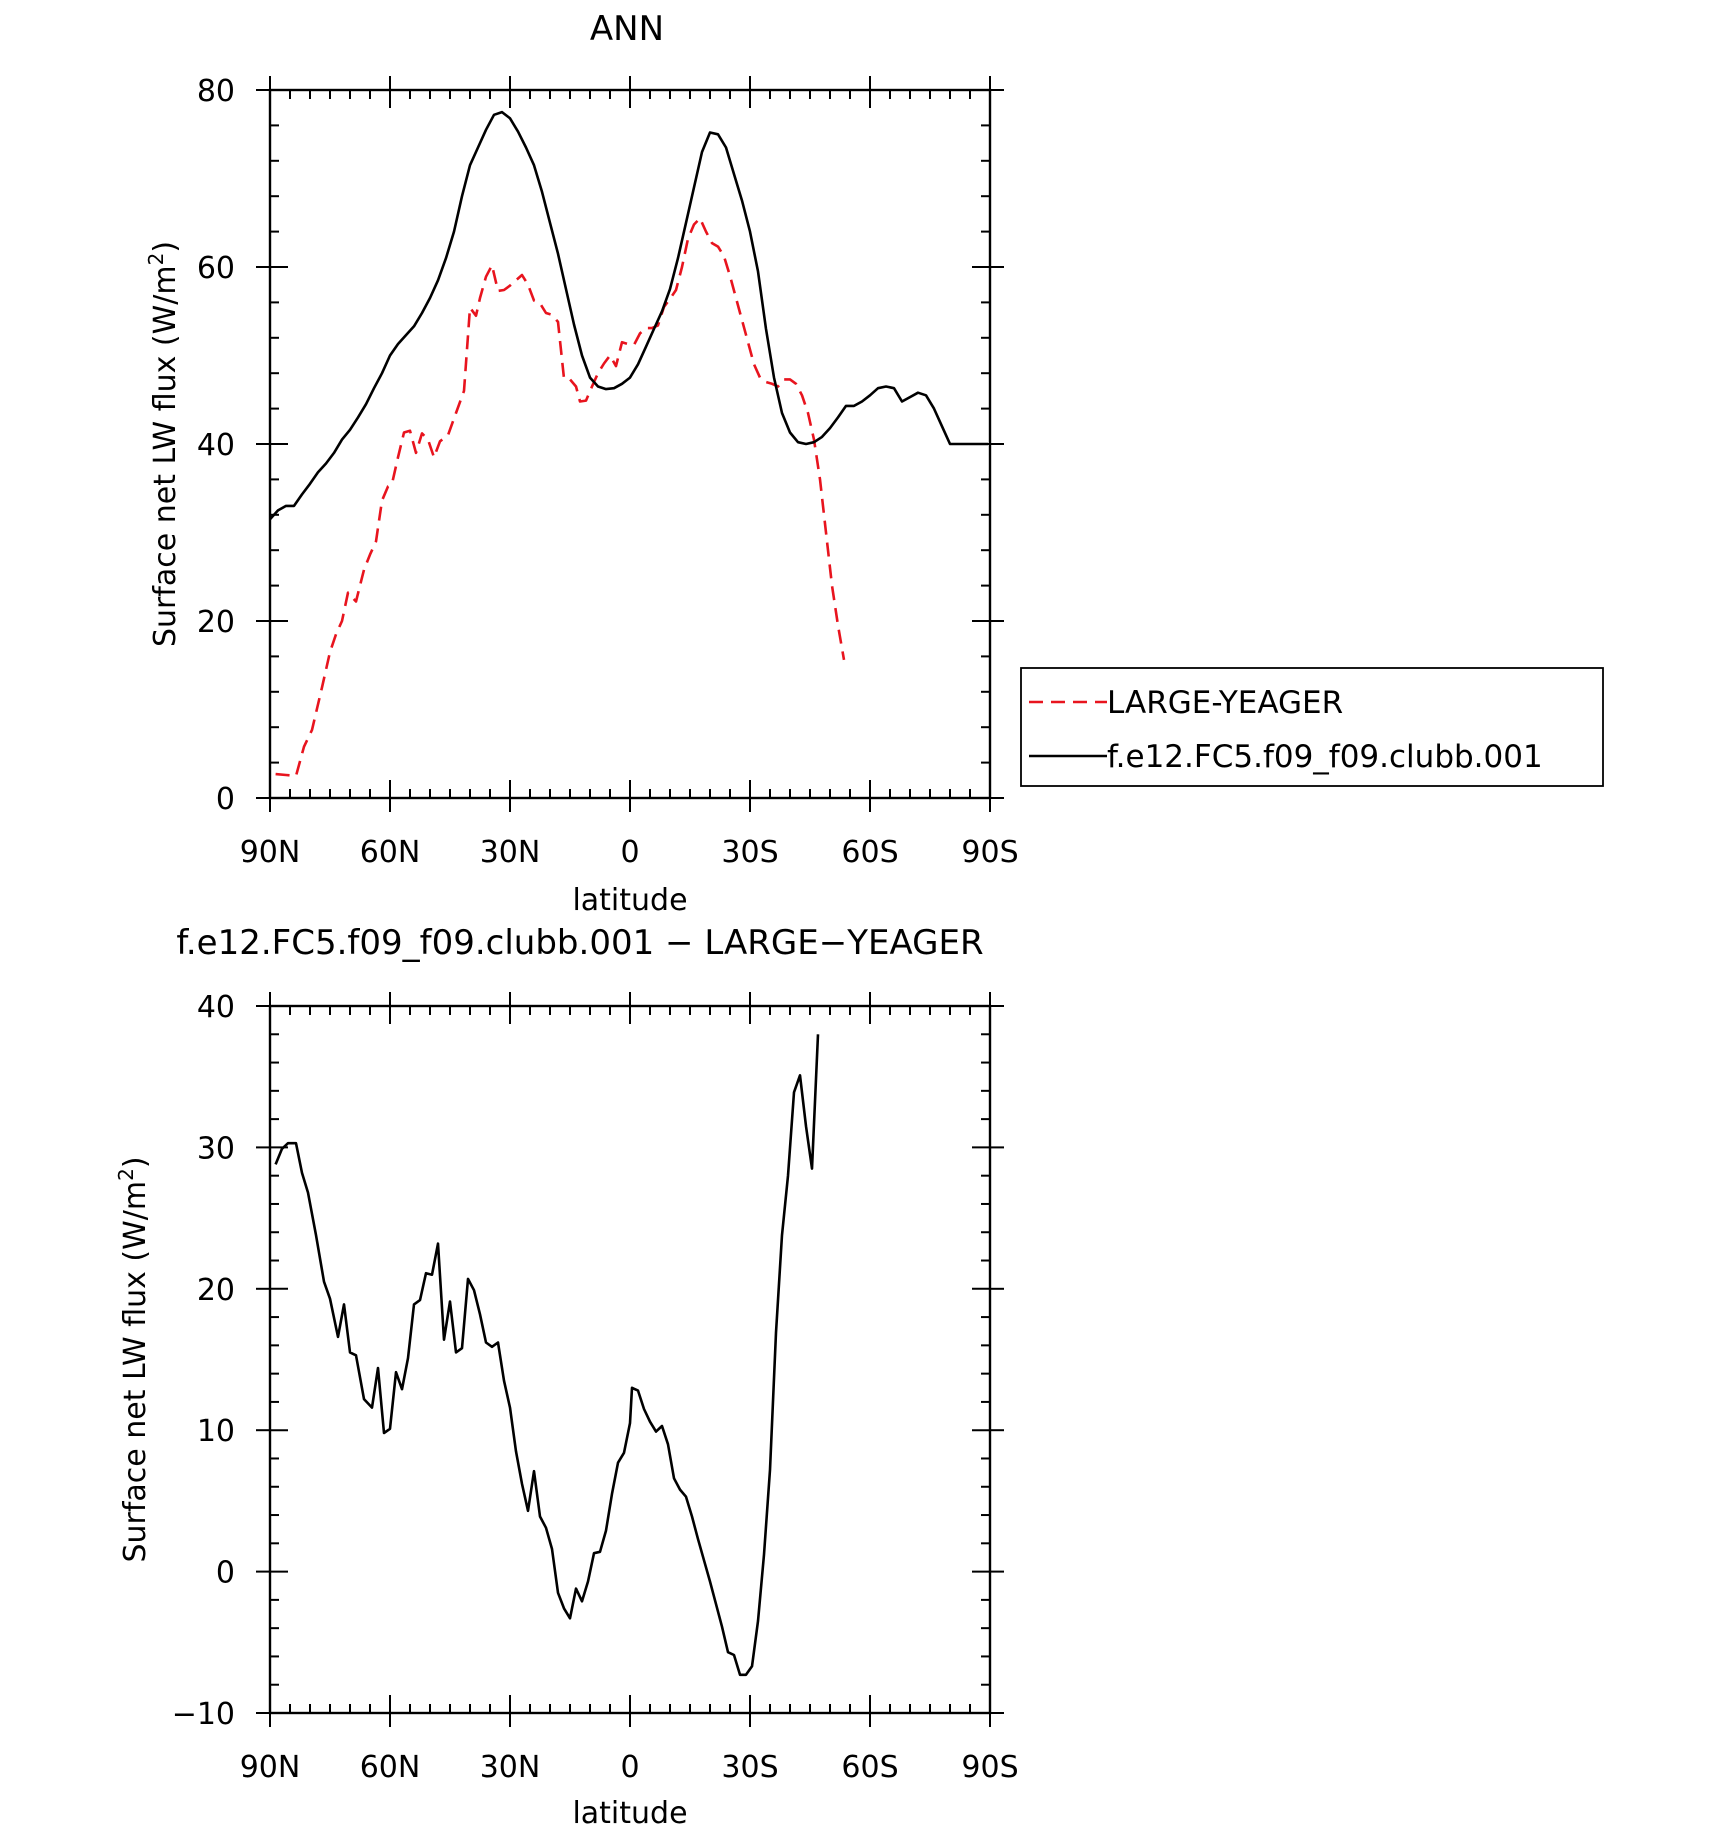  What do you see at coordinates (203, 1714) in the screenshot?
I see `y-tick-label: −10` at bounding box center [203, 1714].